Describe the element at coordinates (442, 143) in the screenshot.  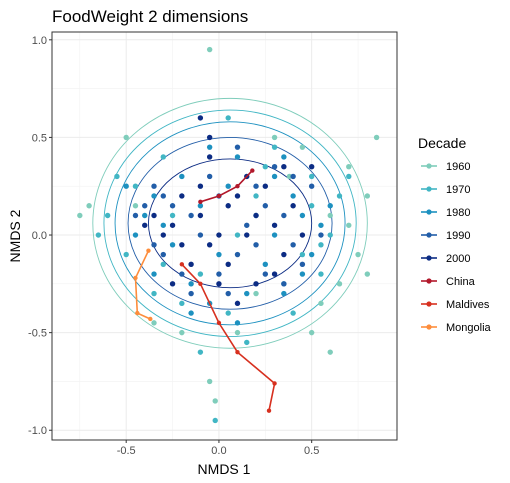
I see `legend-title: Decade` at that location.